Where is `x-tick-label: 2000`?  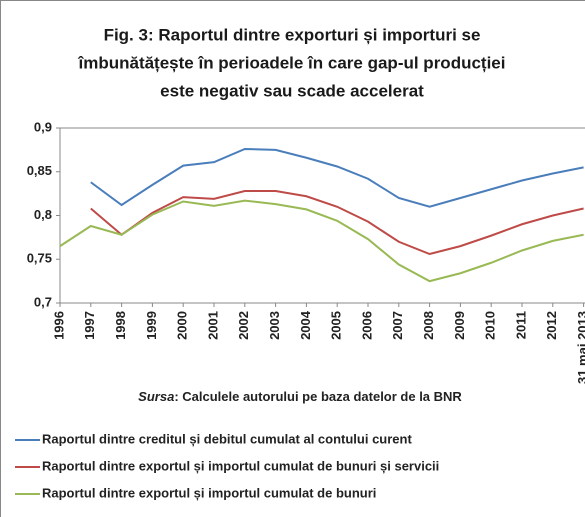 x-tick-label: 2000 is located at coordinates (182, 325).